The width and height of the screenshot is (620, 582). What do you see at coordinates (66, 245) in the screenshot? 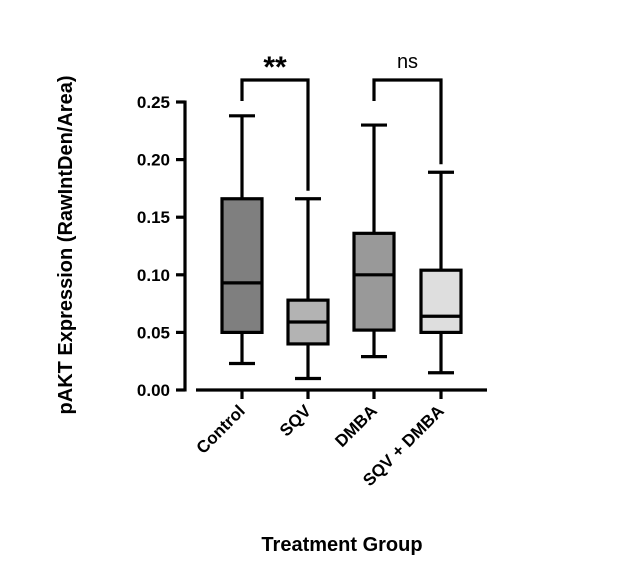
I see `y-axis-label: pAKT Expression (RawIntDen/Area)` at bounding box center [66, 245].